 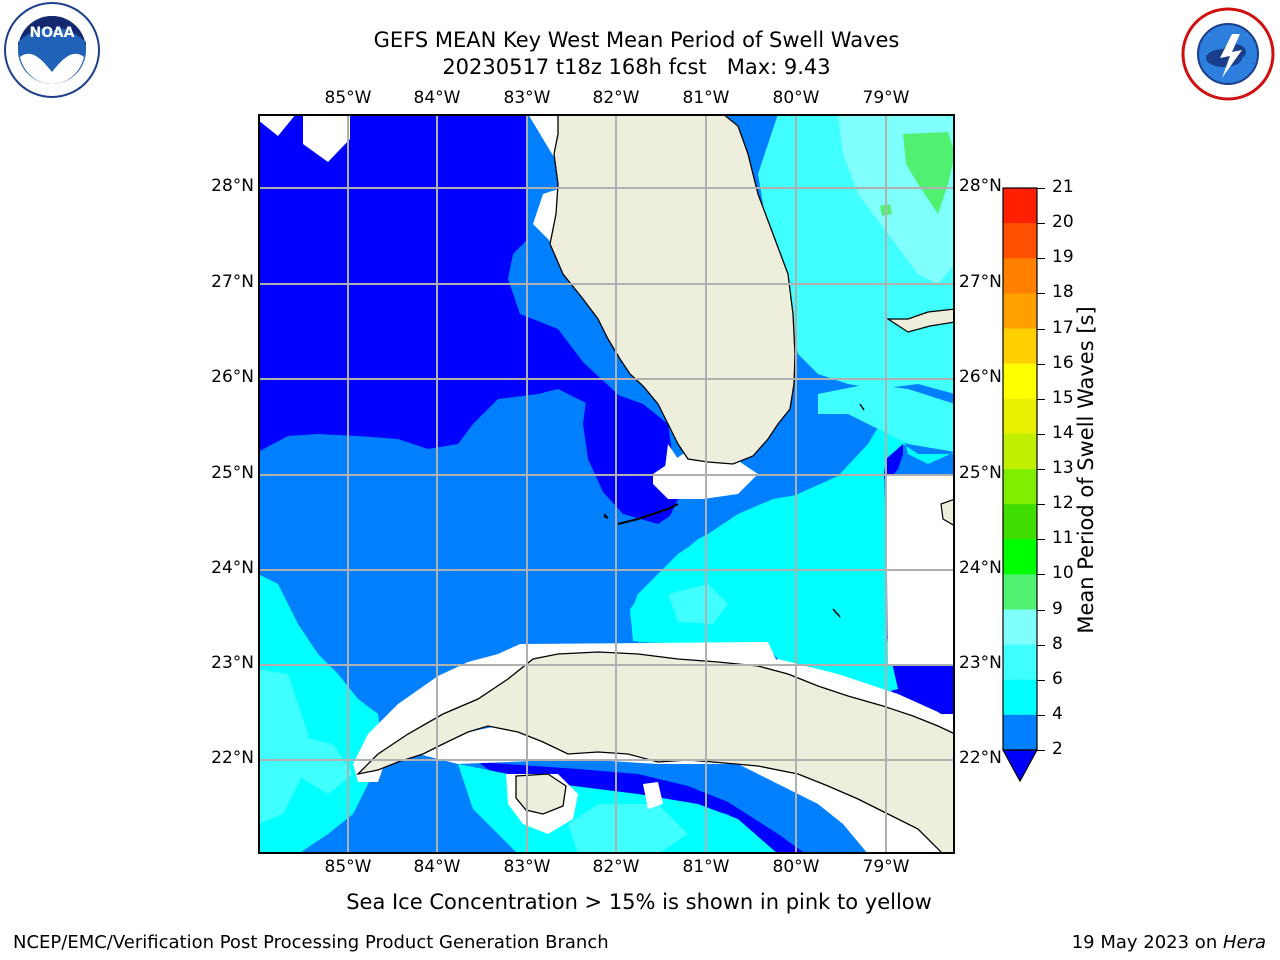 What do you see at coordinates (1057, 749) in the screenshot?
I see `colorbar-tick-label: 2` at bounding box center [1057, 749].